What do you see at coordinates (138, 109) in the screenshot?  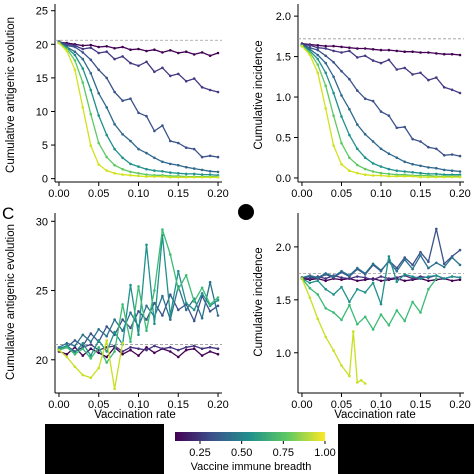 I see `panel-a-series` at bounding box center [138, 109].